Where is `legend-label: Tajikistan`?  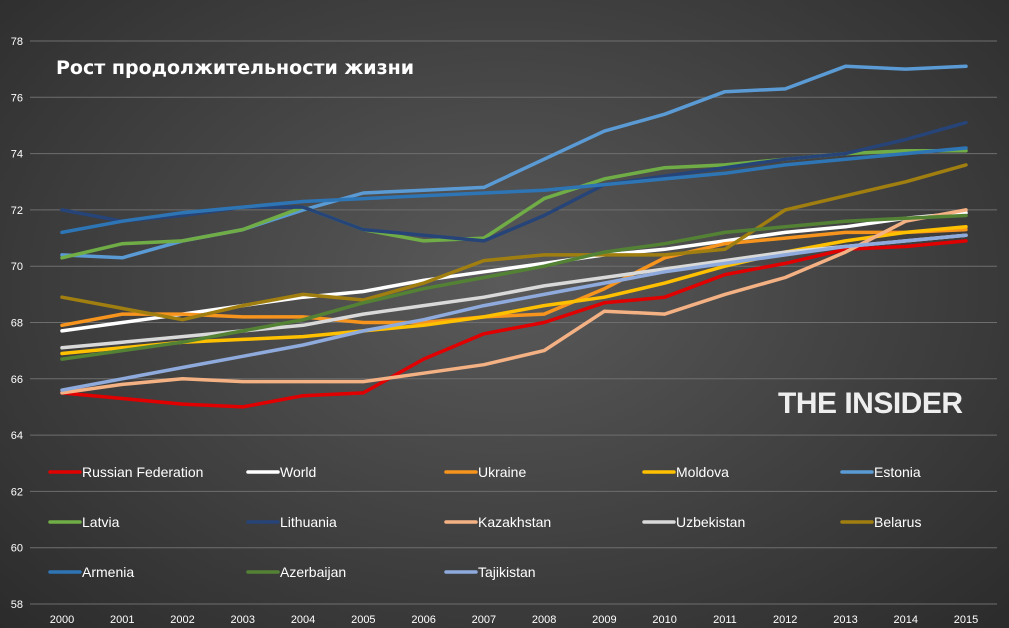 legend-label: Tajikistan is located at coordinates (507, 572).